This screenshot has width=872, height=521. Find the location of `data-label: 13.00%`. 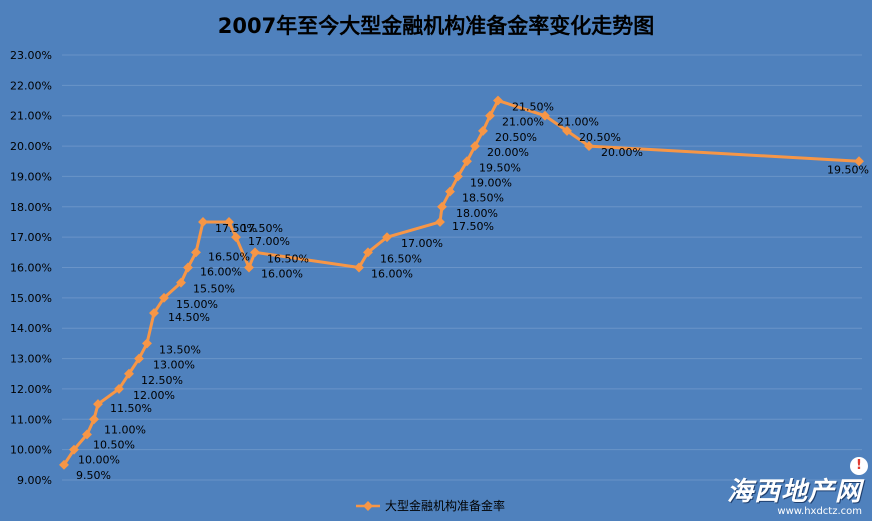

data-label: 13.00% is located at coordinates (174, 365).